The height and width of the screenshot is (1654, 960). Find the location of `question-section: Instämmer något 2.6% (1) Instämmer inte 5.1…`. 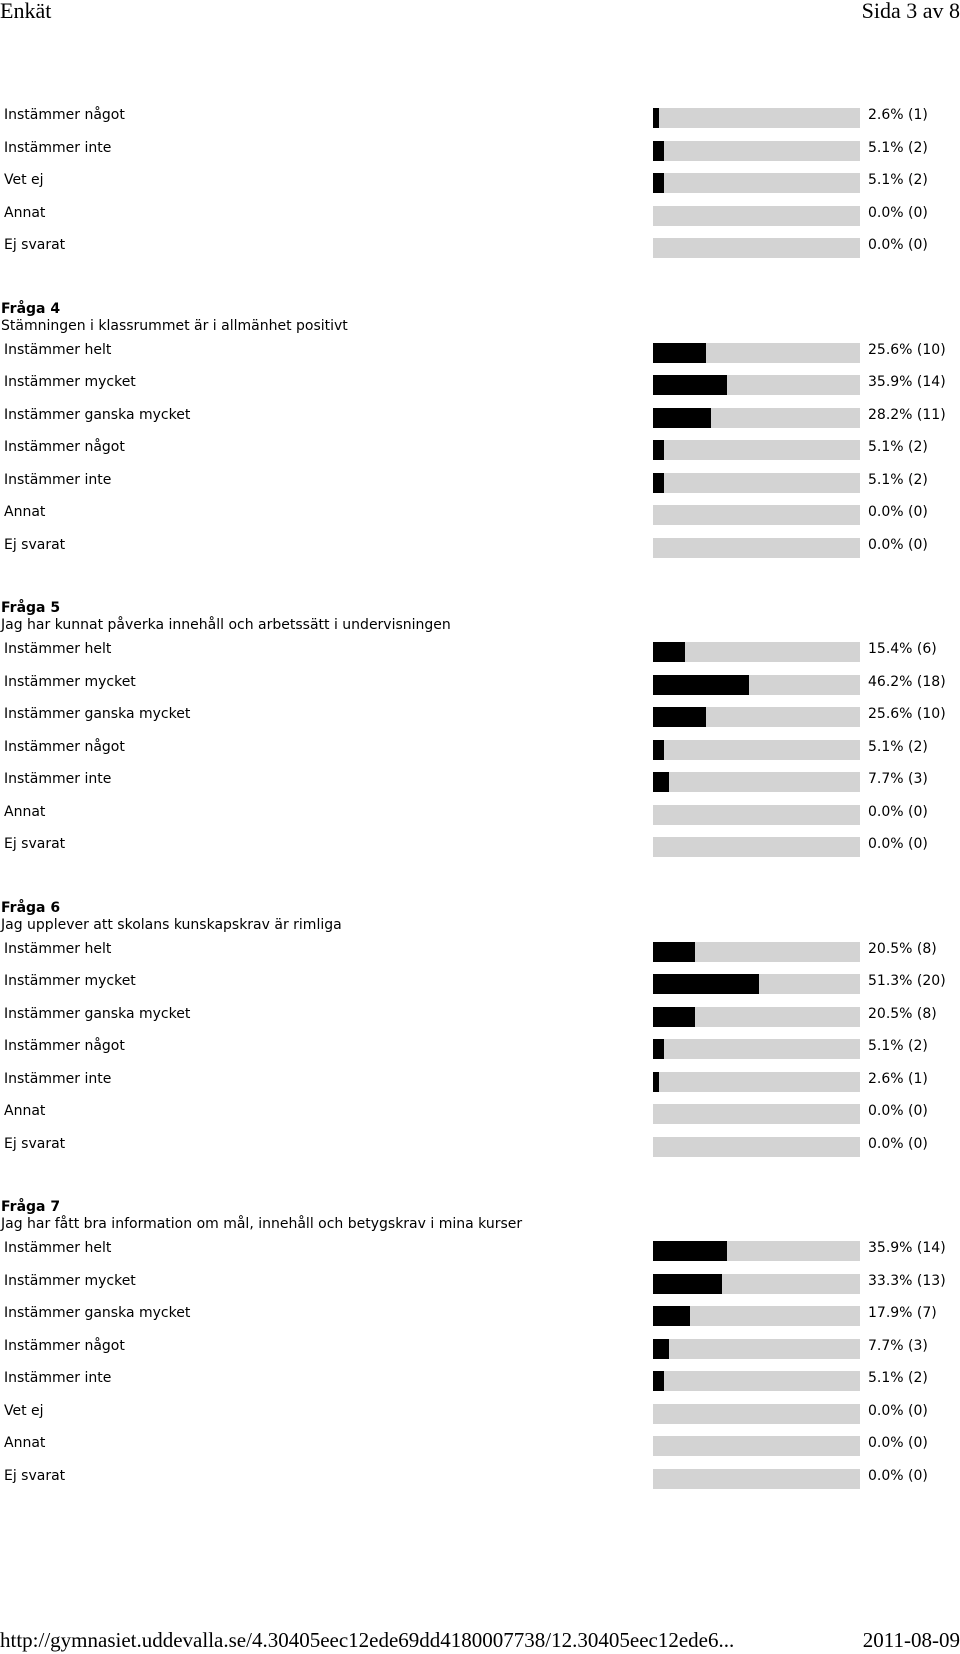

question-section: Instämmer något 2.6% (1) Instämmer inte 5.1… is located at coordinates (480, 181).